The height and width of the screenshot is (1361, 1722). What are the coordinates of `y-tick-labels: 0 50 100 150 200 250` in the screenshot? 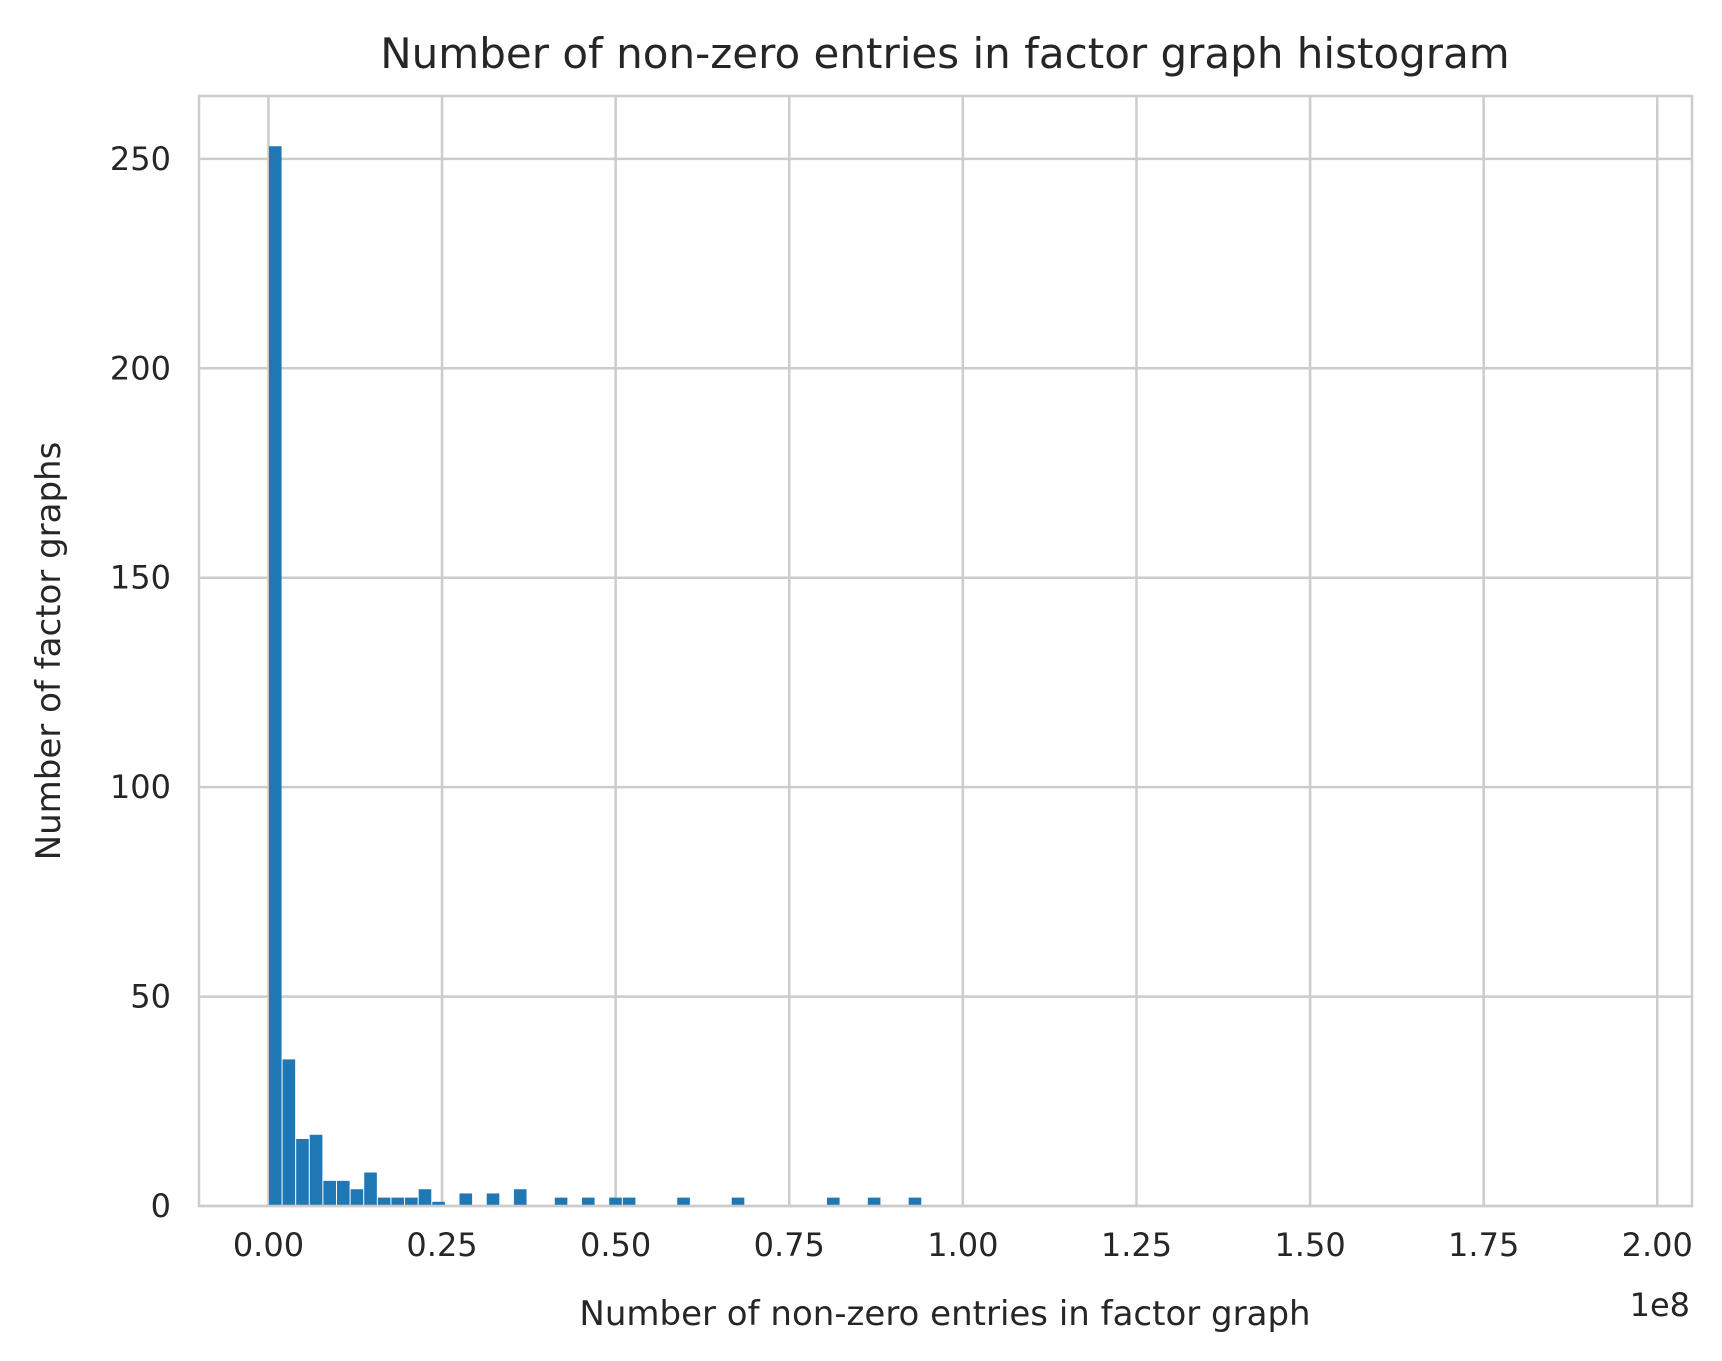 It's located at (140, 682).